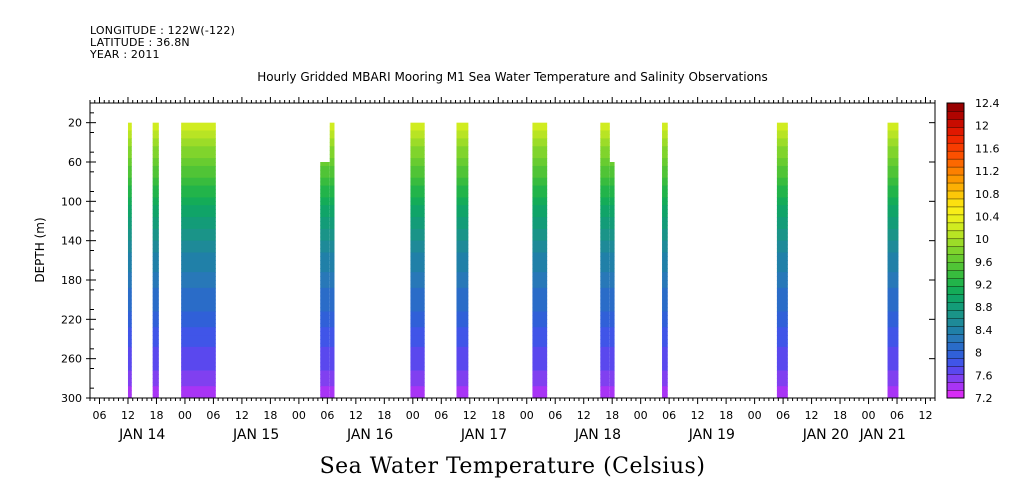 This screenshot has height=504, width=1009. What do you see at coordinates (984, 307) in the screenshot?
I see `colorbar-label: 8.8` at bounding box center [984, 307].